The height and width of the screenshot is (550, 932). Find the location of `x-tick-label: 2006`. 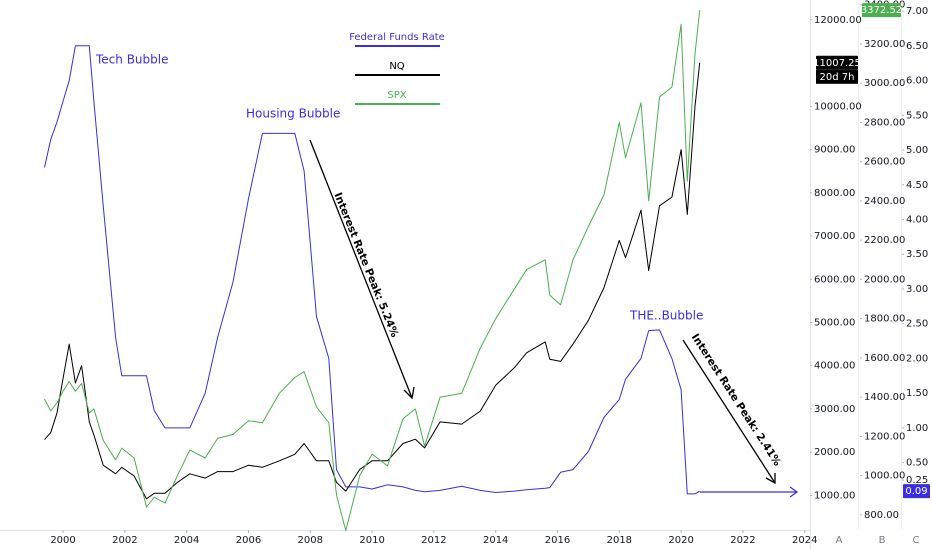

x-tick-label: 2006 is located at coordinates (248, 540).